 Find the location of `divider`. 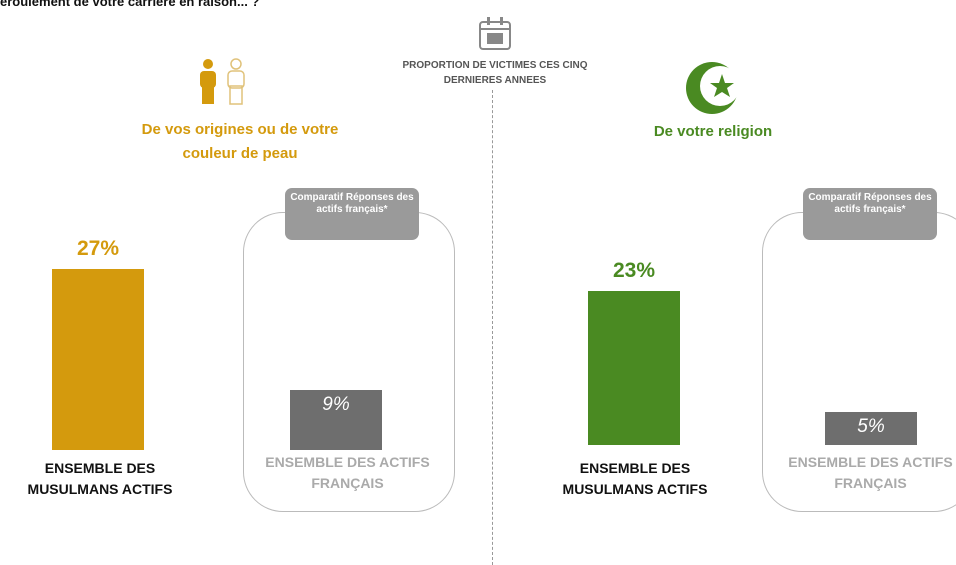

divider is located at coordinates (492, 327).